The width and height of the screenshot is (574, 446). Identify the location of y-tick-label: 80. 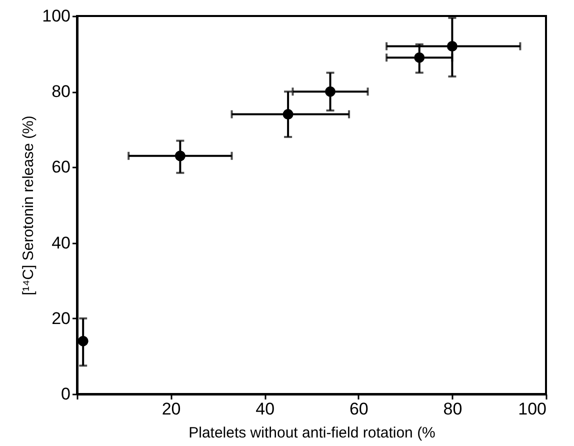
(61, 92).